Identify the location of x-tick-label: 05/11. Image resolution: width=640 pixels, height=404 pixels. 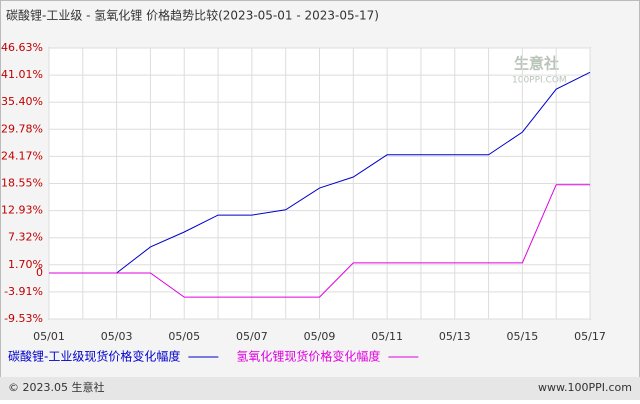
(387, 336).